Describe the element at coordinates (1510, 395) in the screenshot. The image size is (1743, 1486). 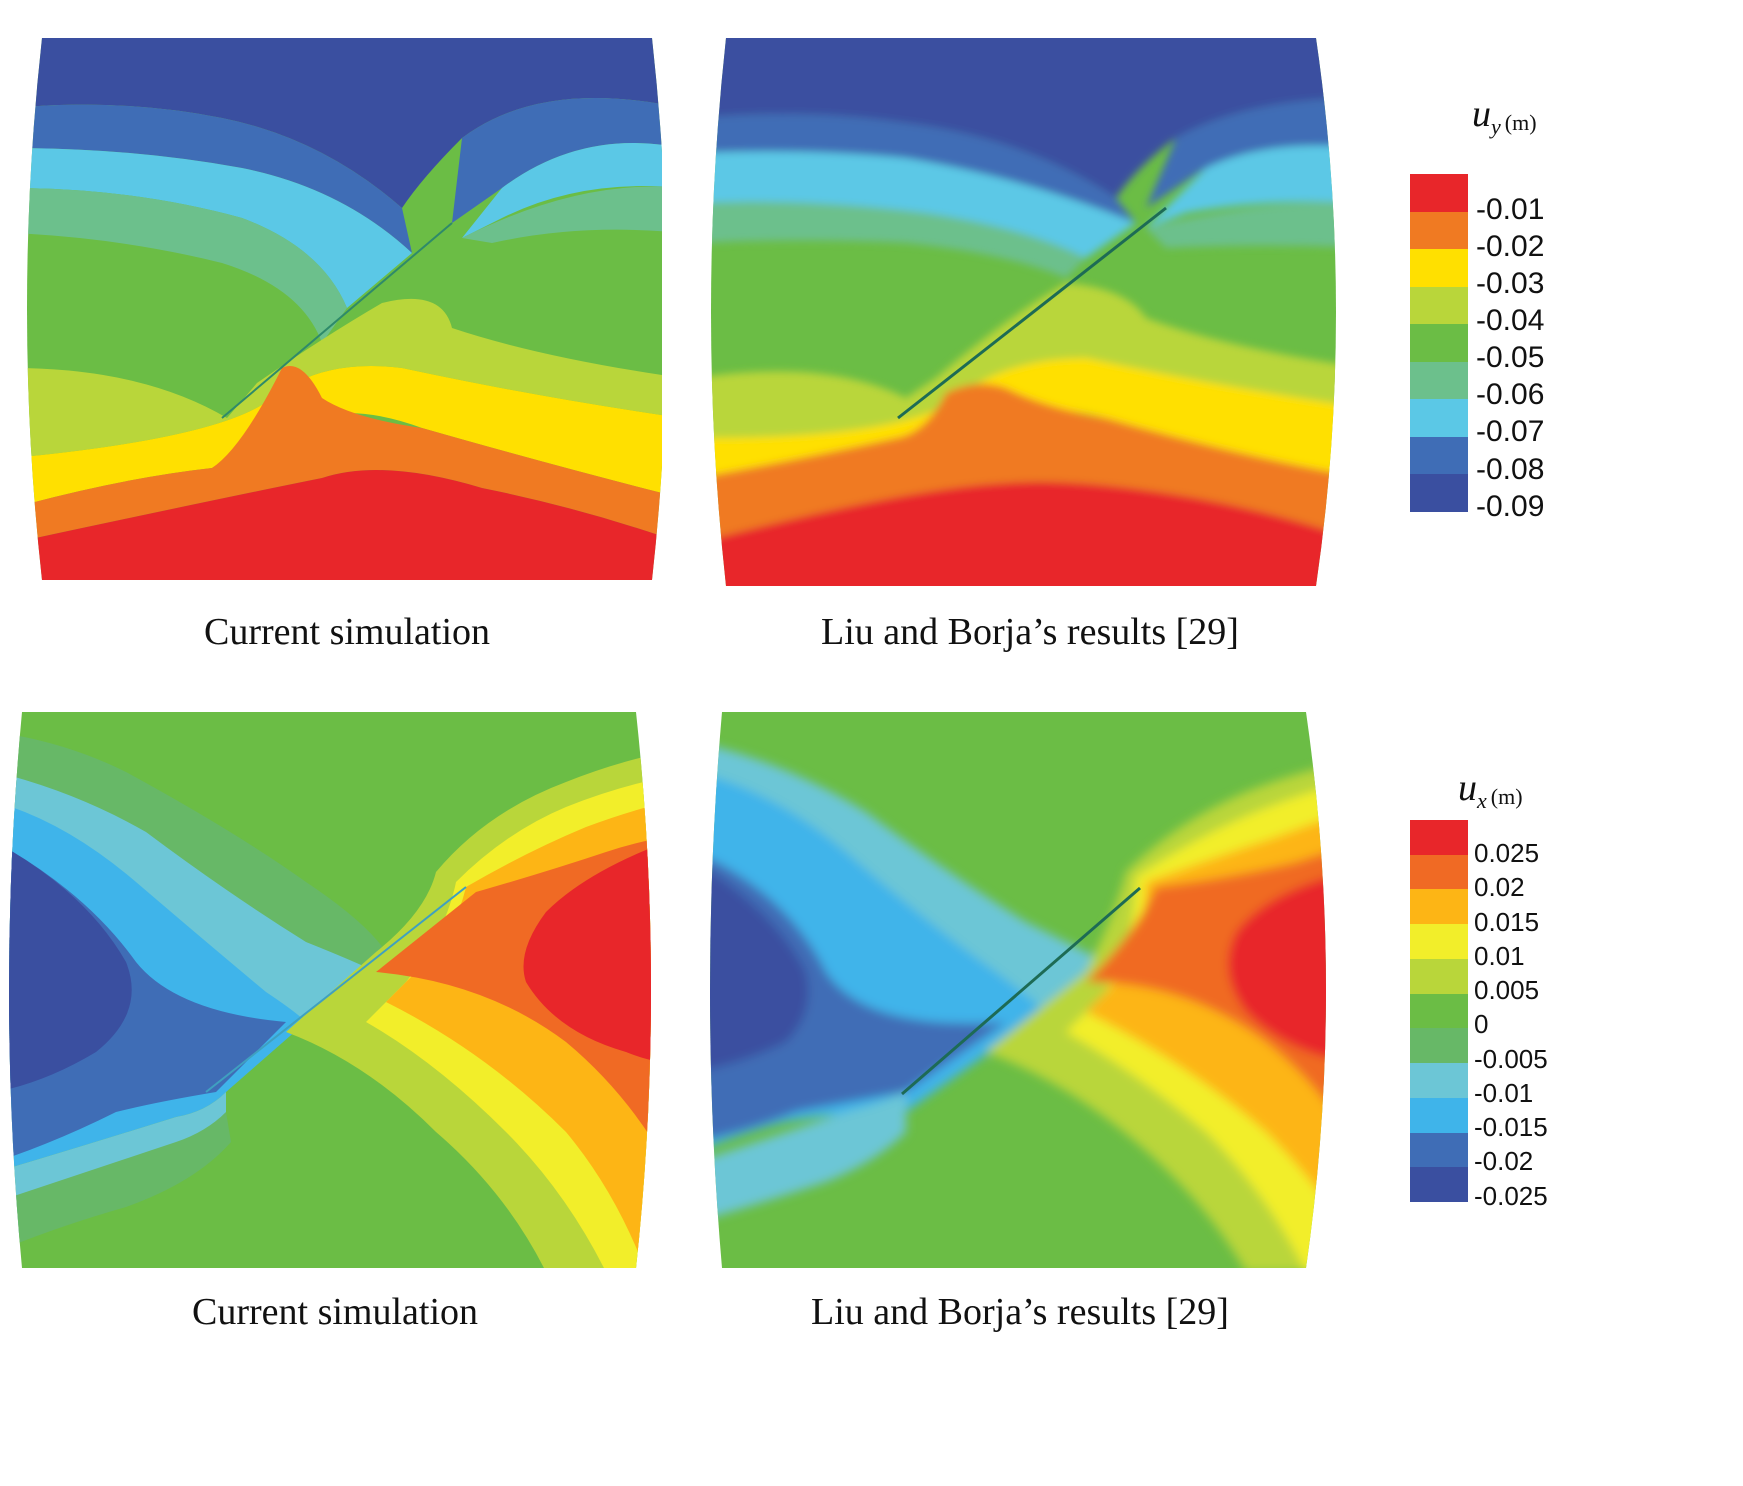
I see `legend_uy-tick-label-5: -0.06` at that location.